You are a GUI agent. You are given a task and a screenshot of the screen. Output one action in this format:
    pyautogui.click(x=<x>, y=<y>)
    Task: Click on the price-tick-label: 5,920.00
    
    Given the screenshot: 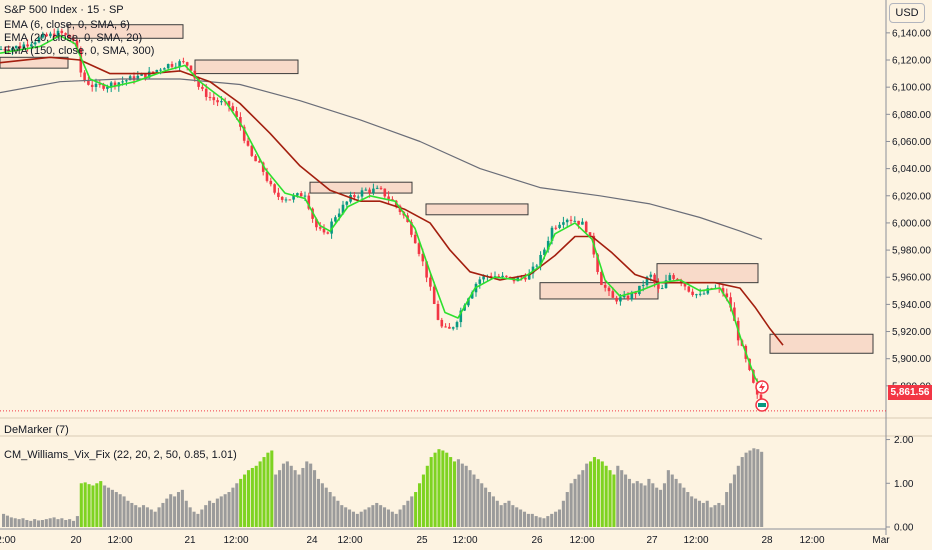 What is the action you would take?
    pyautogui.click(x=911, y=332)
    